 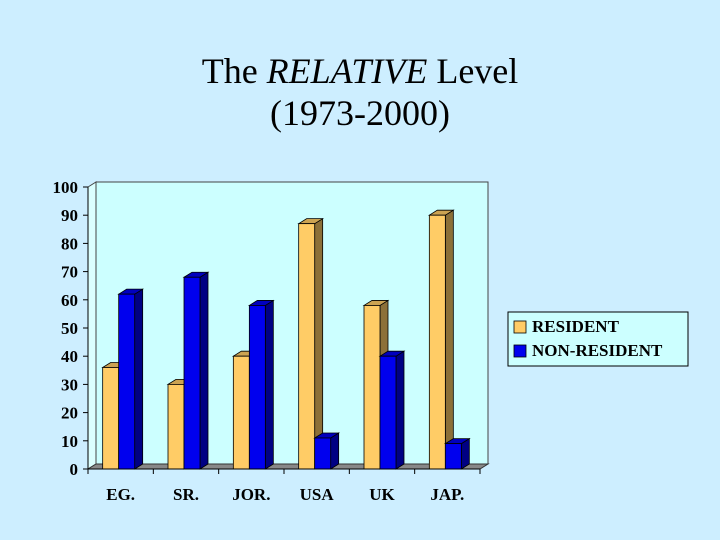 What do you see at coordinates (69, 441) in the screenshot?
I see `y-tick-label: 10` at bounding box center [69, 441].